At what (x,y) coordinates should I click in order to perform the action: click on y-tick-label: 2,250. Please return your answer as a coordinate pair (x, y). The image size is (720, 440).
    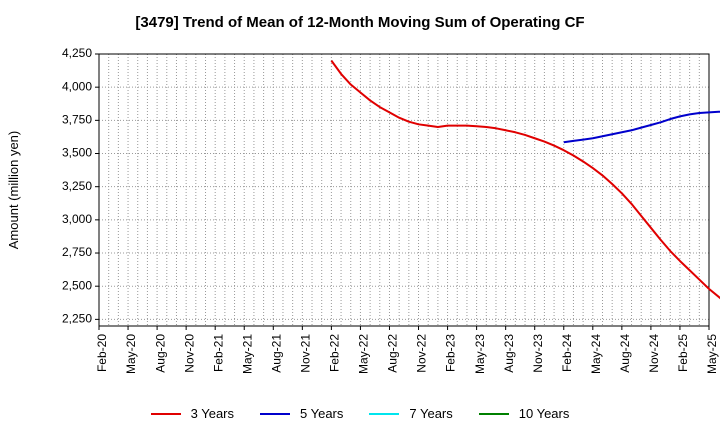
    Looking at the image, I should click on (77, 319).